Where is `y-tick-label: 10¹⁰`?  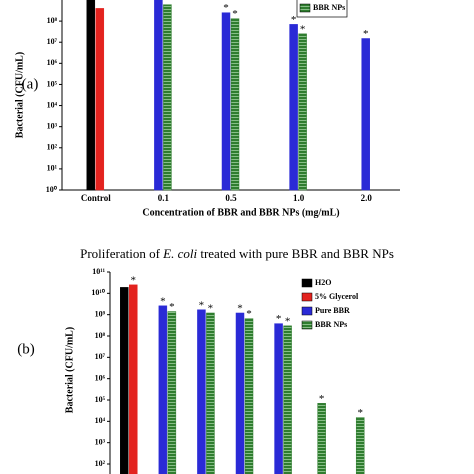
y-tick-label: 10¹⁰ is located at coordinates (98, 292).